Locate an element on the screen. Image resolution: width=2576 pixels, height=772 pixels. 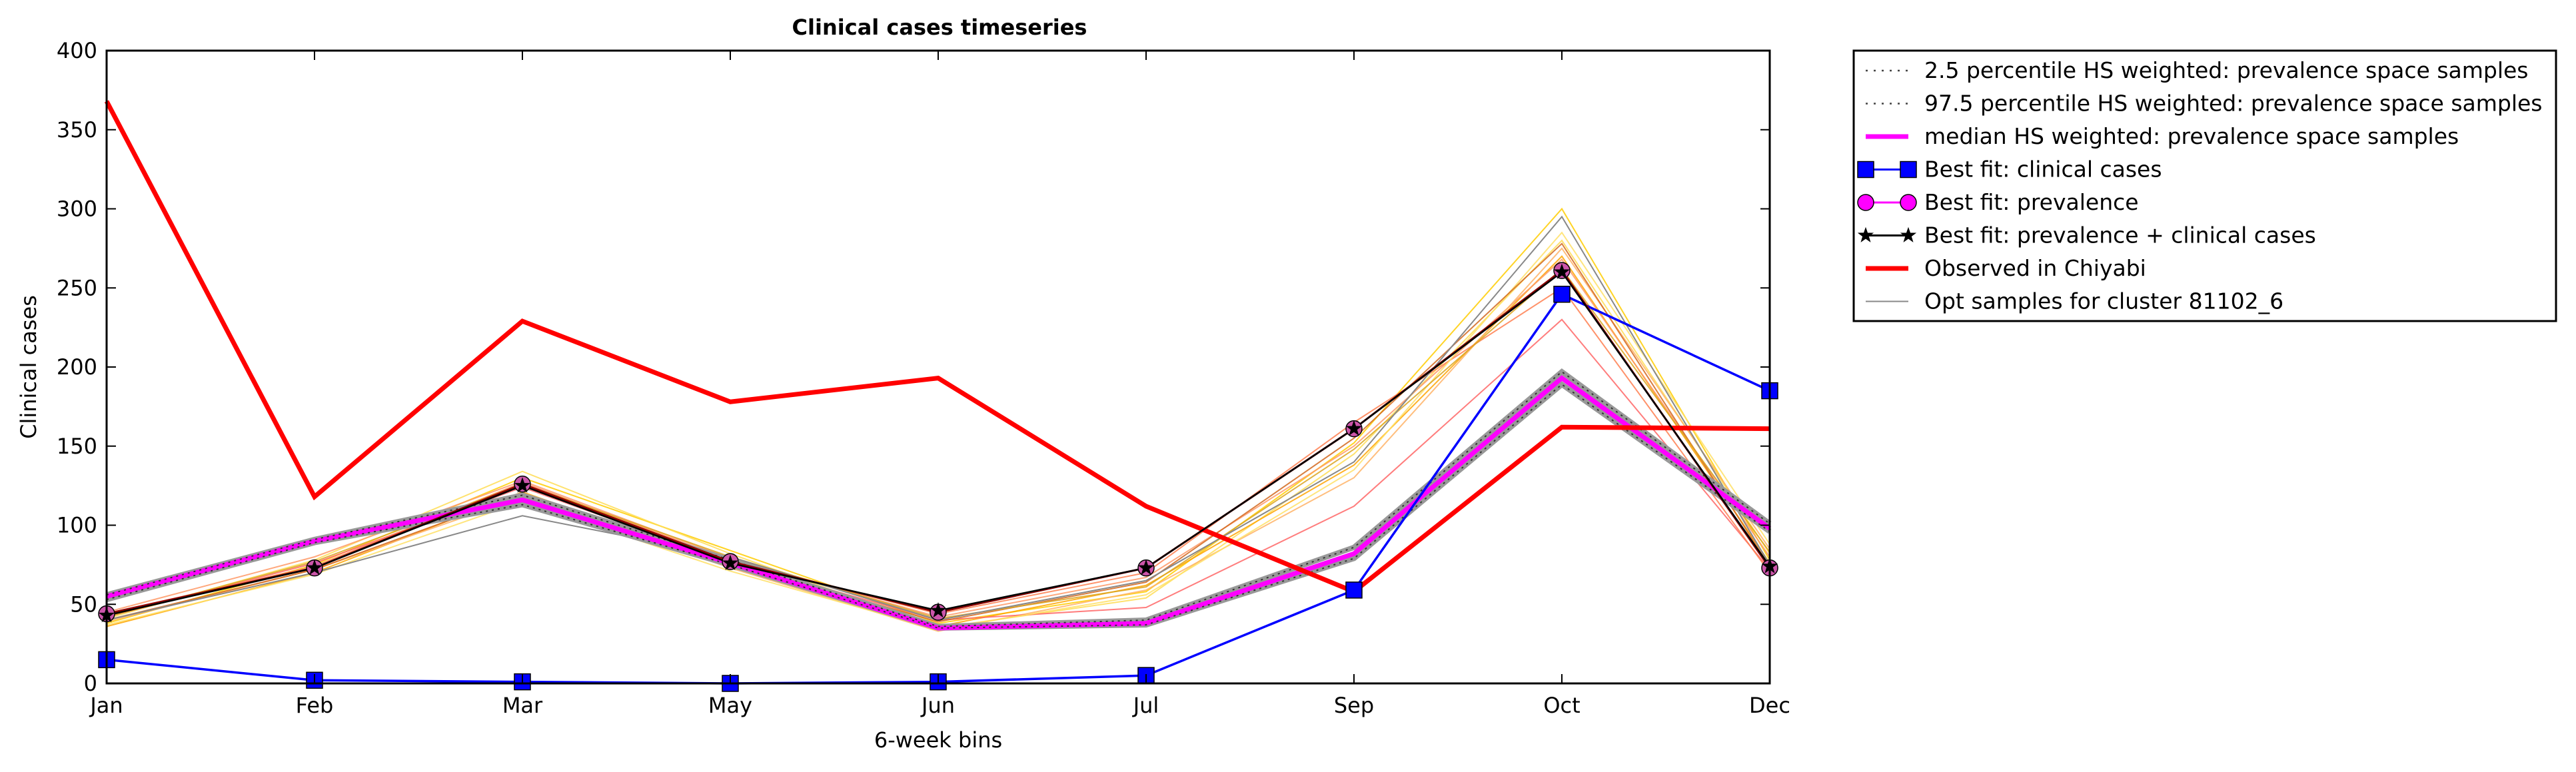
x-tick-label: Jan is located at coordinates (106, 705).